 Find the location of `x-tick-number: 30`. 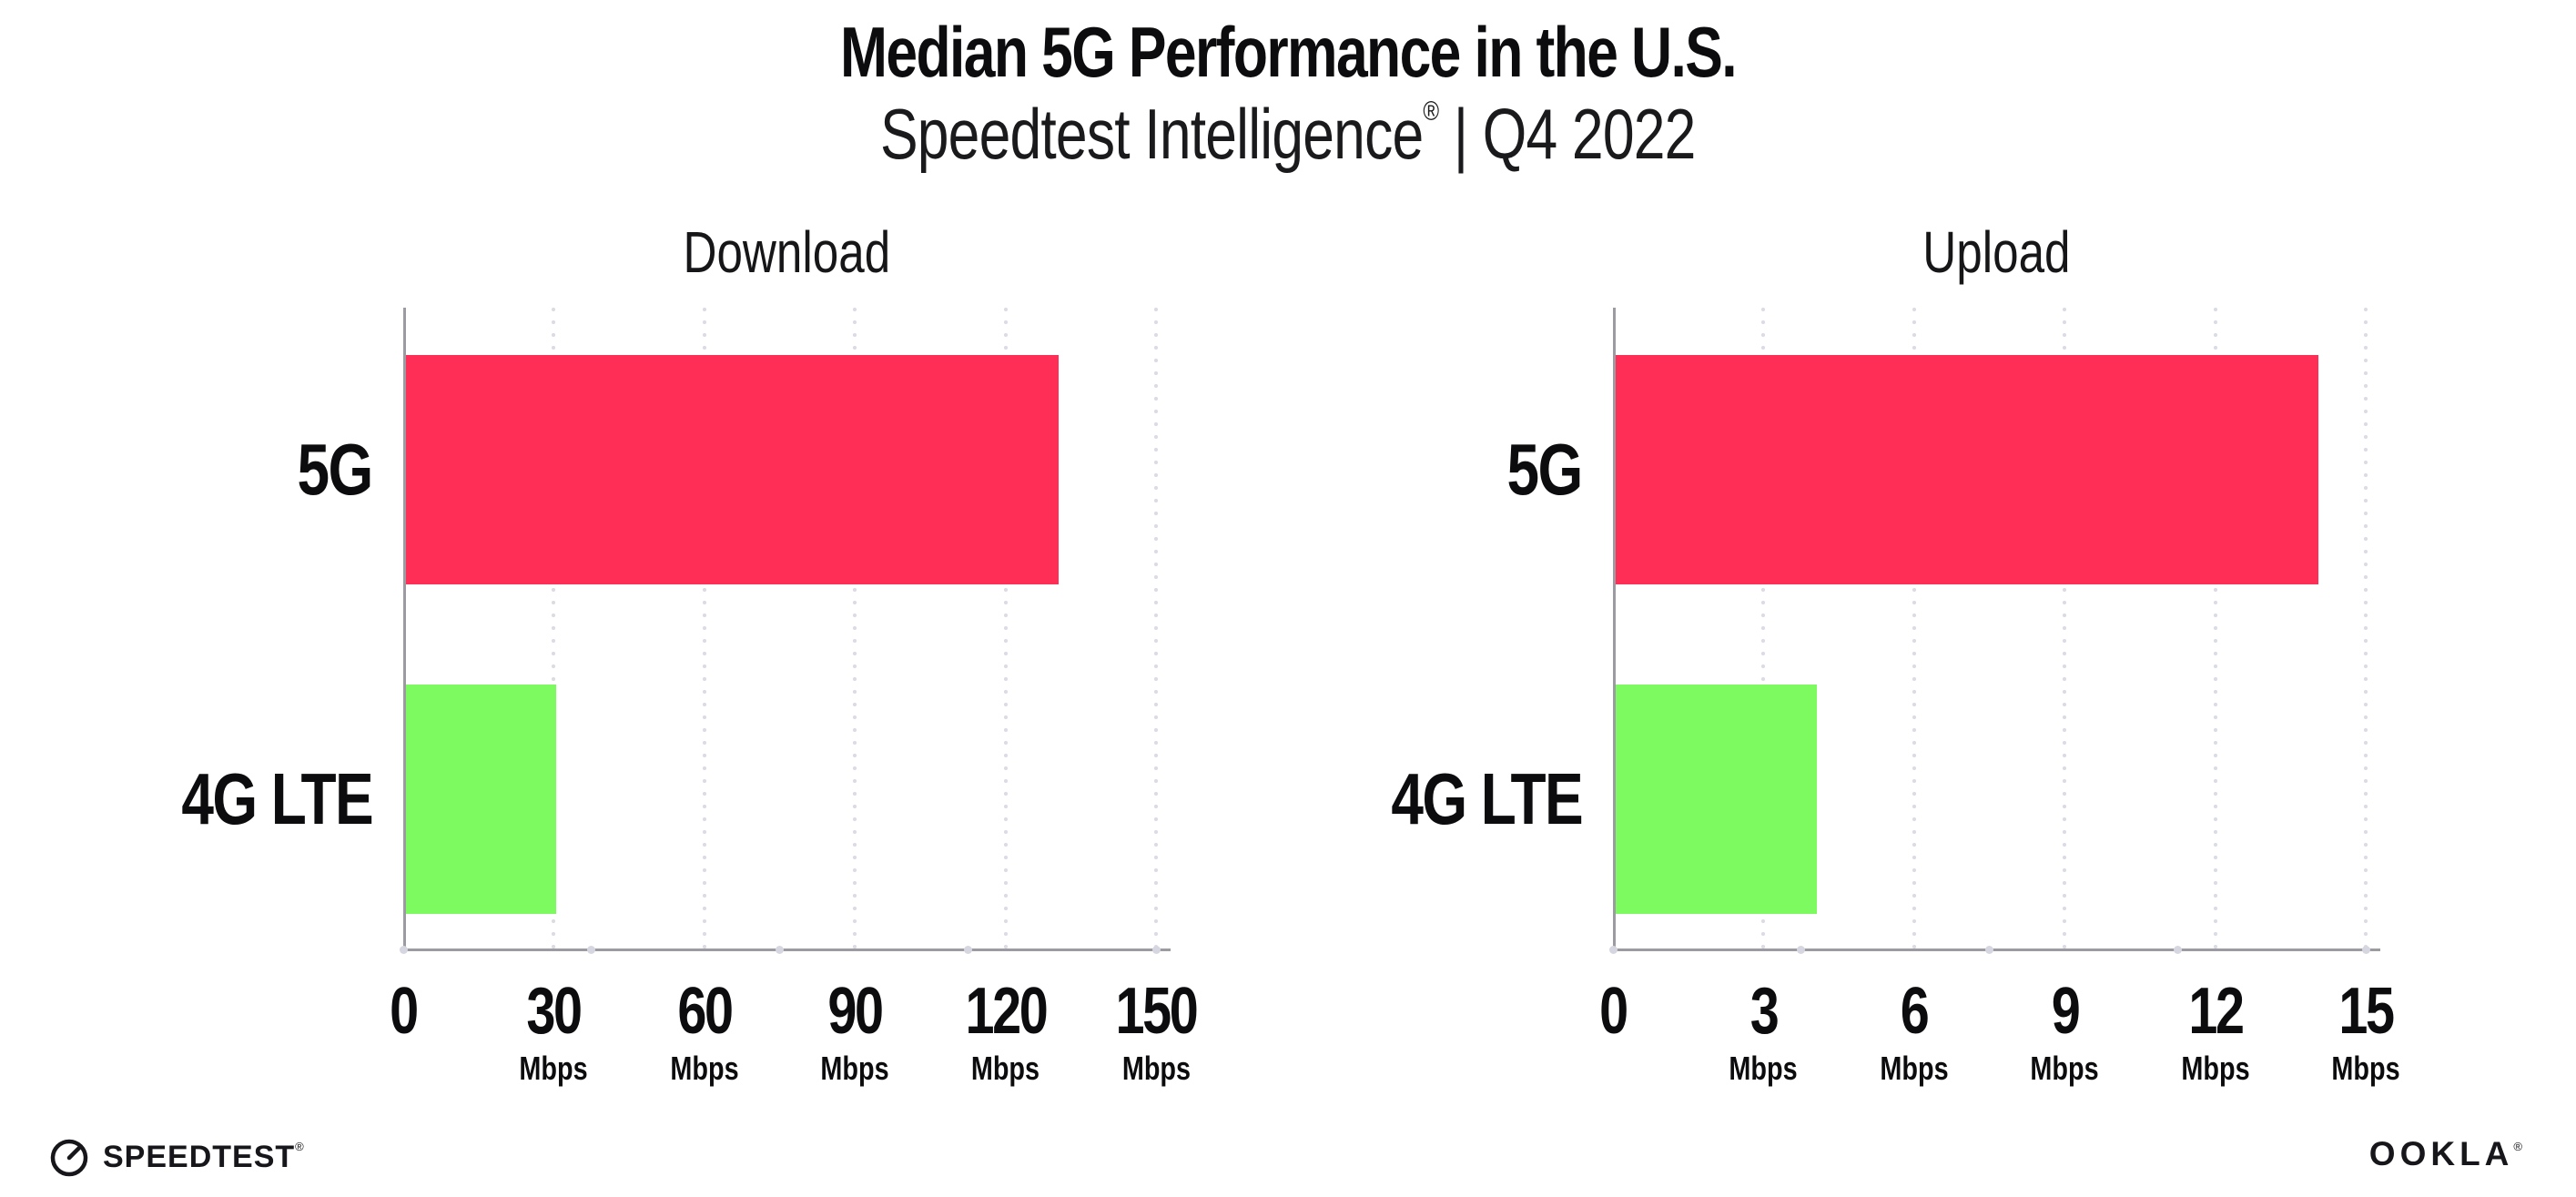

x-tick-number: 30 is located at coordinates (553, 1011).